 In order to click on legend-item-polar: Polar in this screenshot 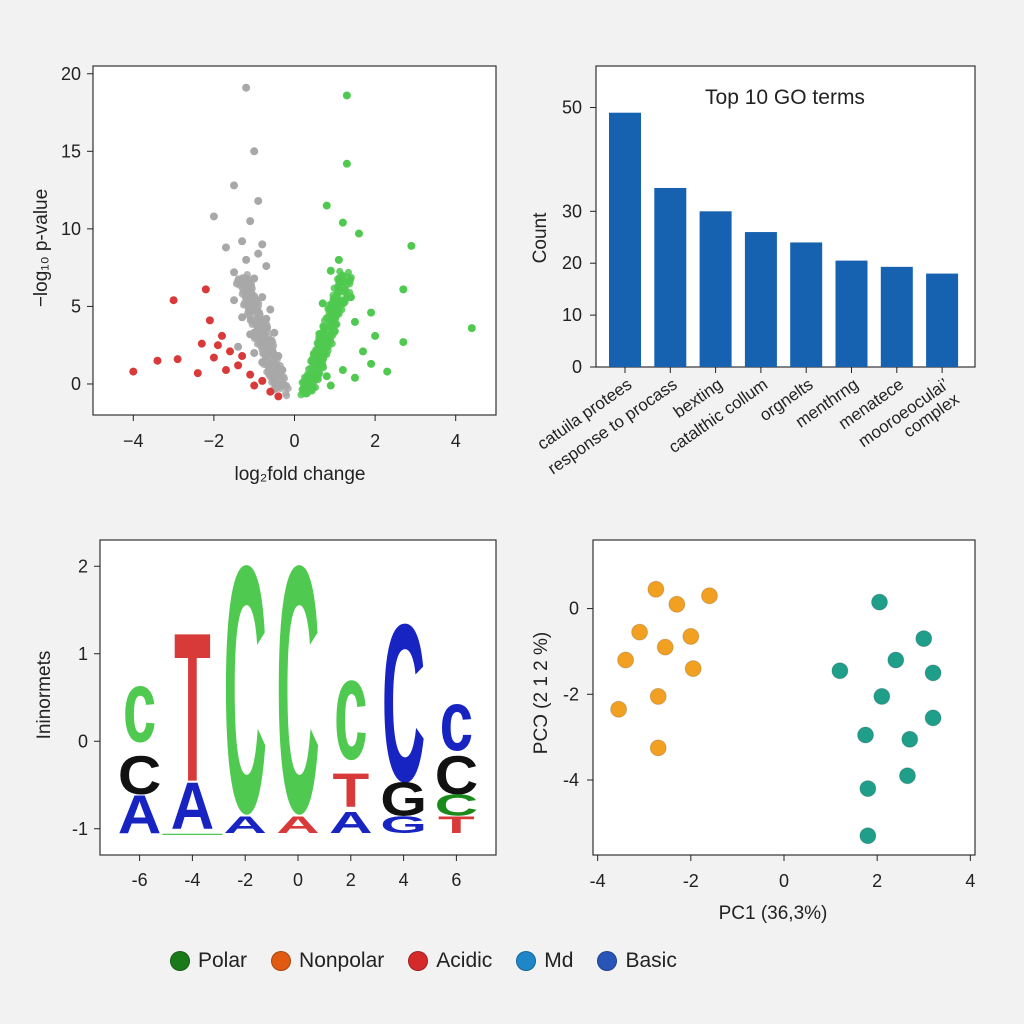, I will do `click(208, 961)`.